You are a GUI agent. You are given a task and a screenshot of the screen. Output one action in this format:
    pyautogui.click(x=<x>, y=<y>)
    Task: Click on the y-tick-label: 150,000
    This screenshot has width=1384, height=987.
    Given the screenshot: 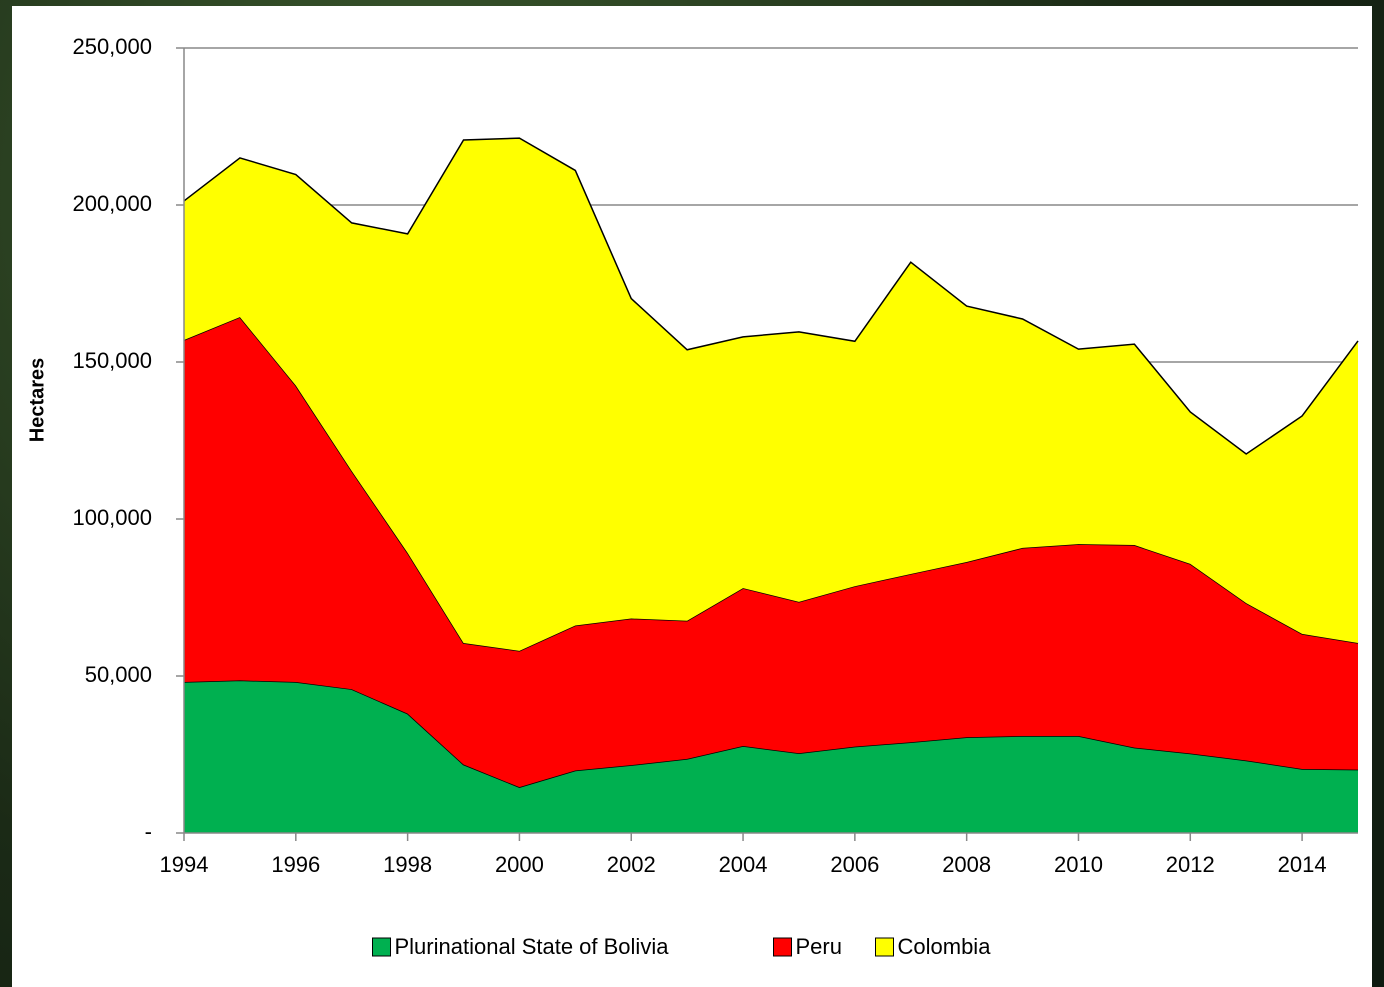 What is the action you would take?
    pyautogui.click(x=112, y=360)
    